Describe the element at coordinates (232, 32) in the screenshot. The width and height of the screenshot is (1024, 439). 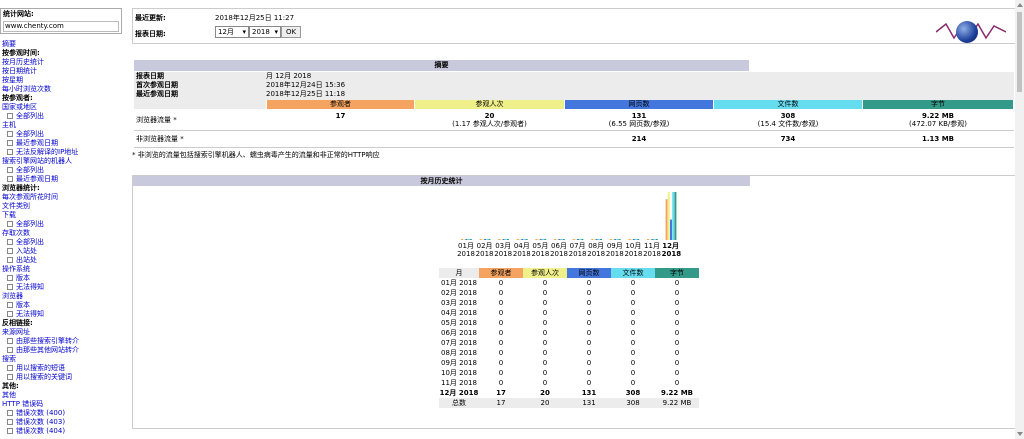
I see `month-select: 12月 ▾` at that location.